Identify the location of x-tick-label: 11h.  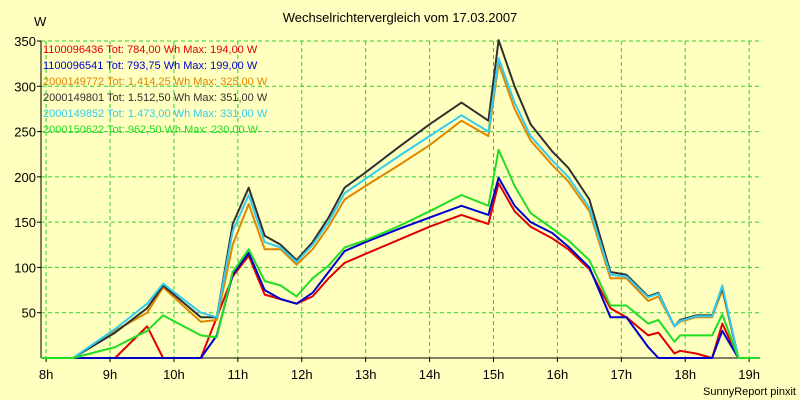
(237, 374).